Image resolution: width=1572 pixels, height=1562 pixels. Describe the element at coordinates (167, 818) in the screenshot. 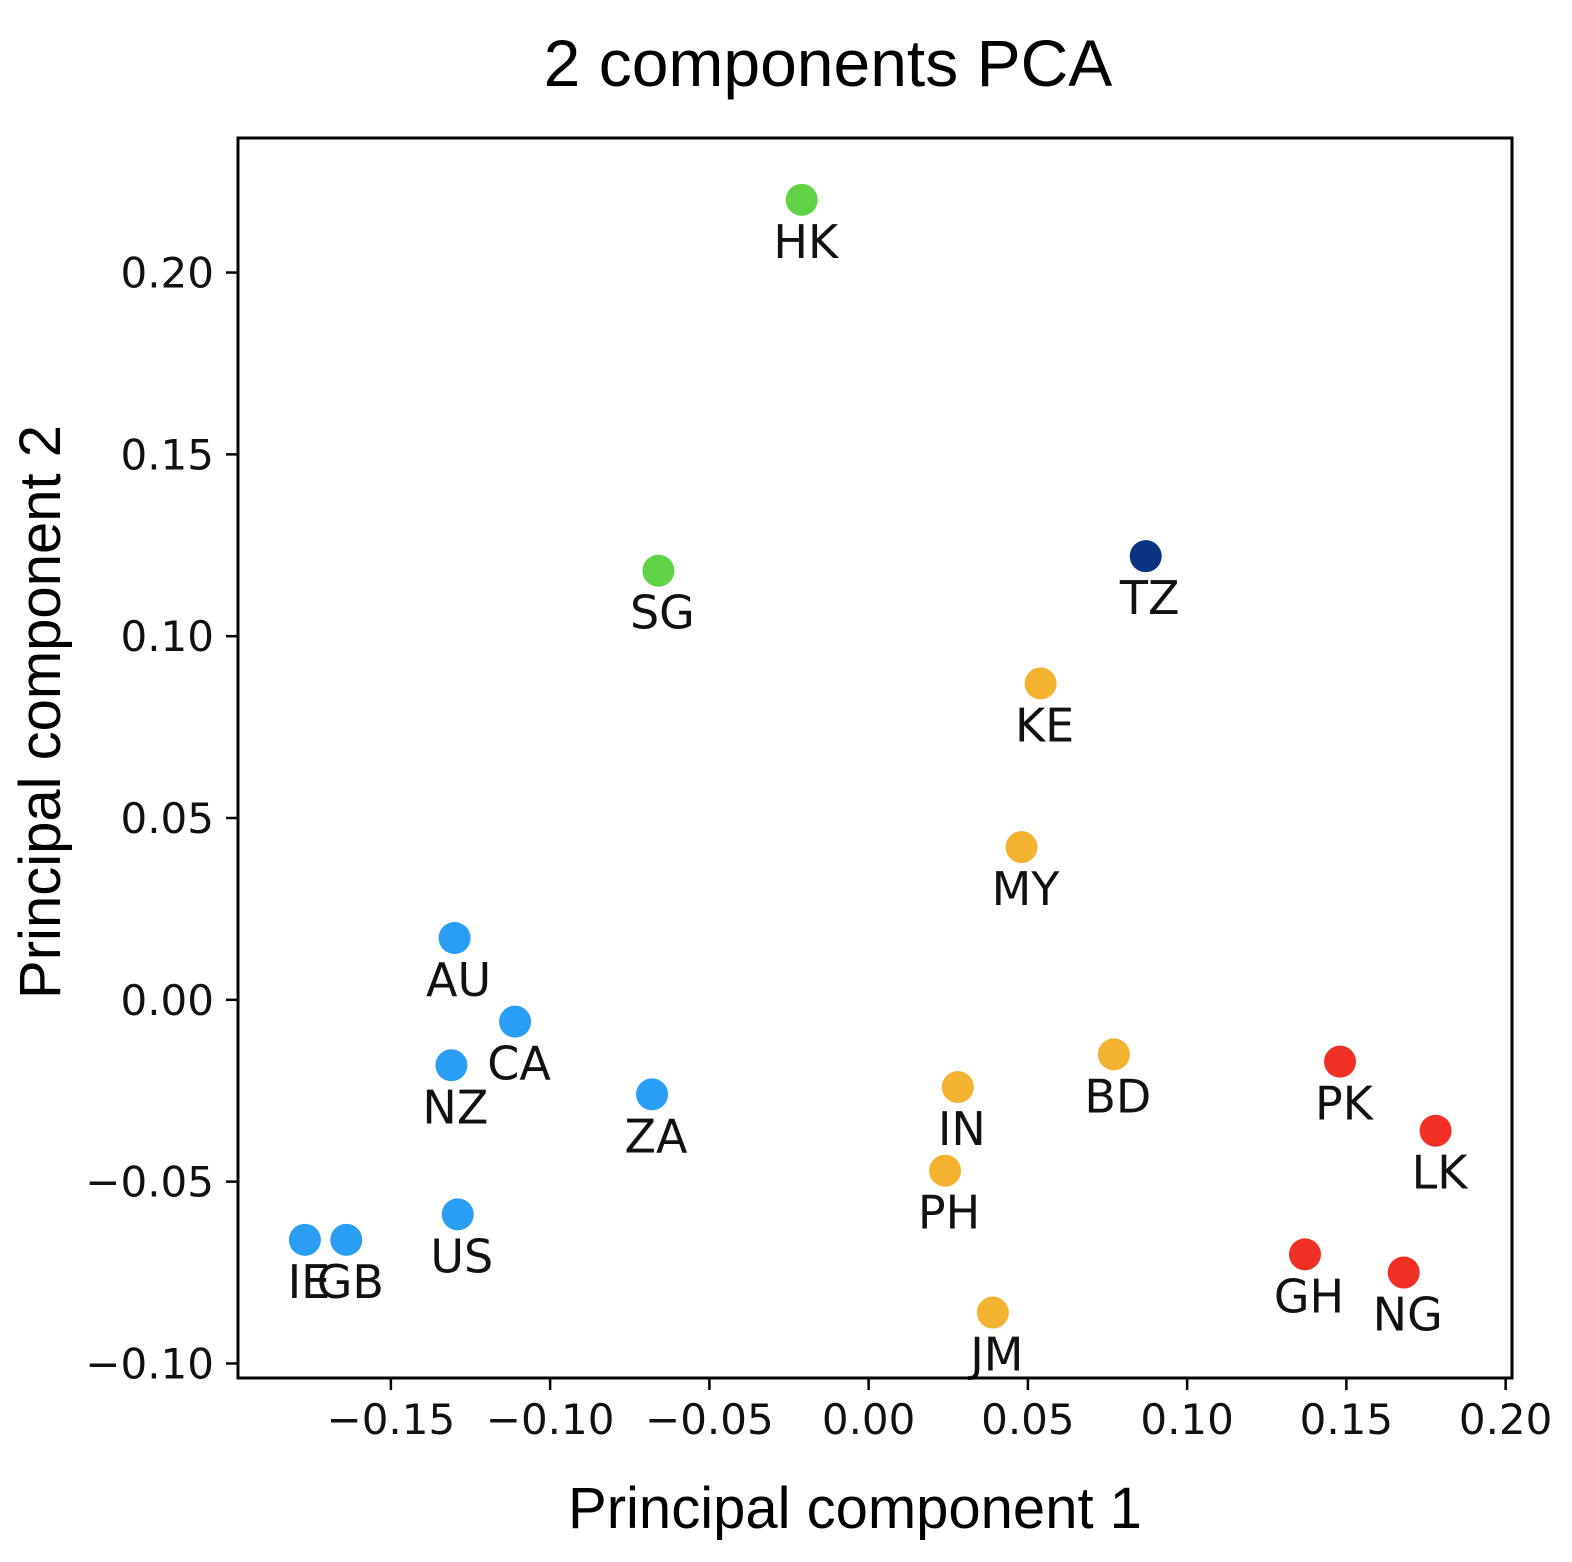

I see `y-tick-label: 0.05` at that location.